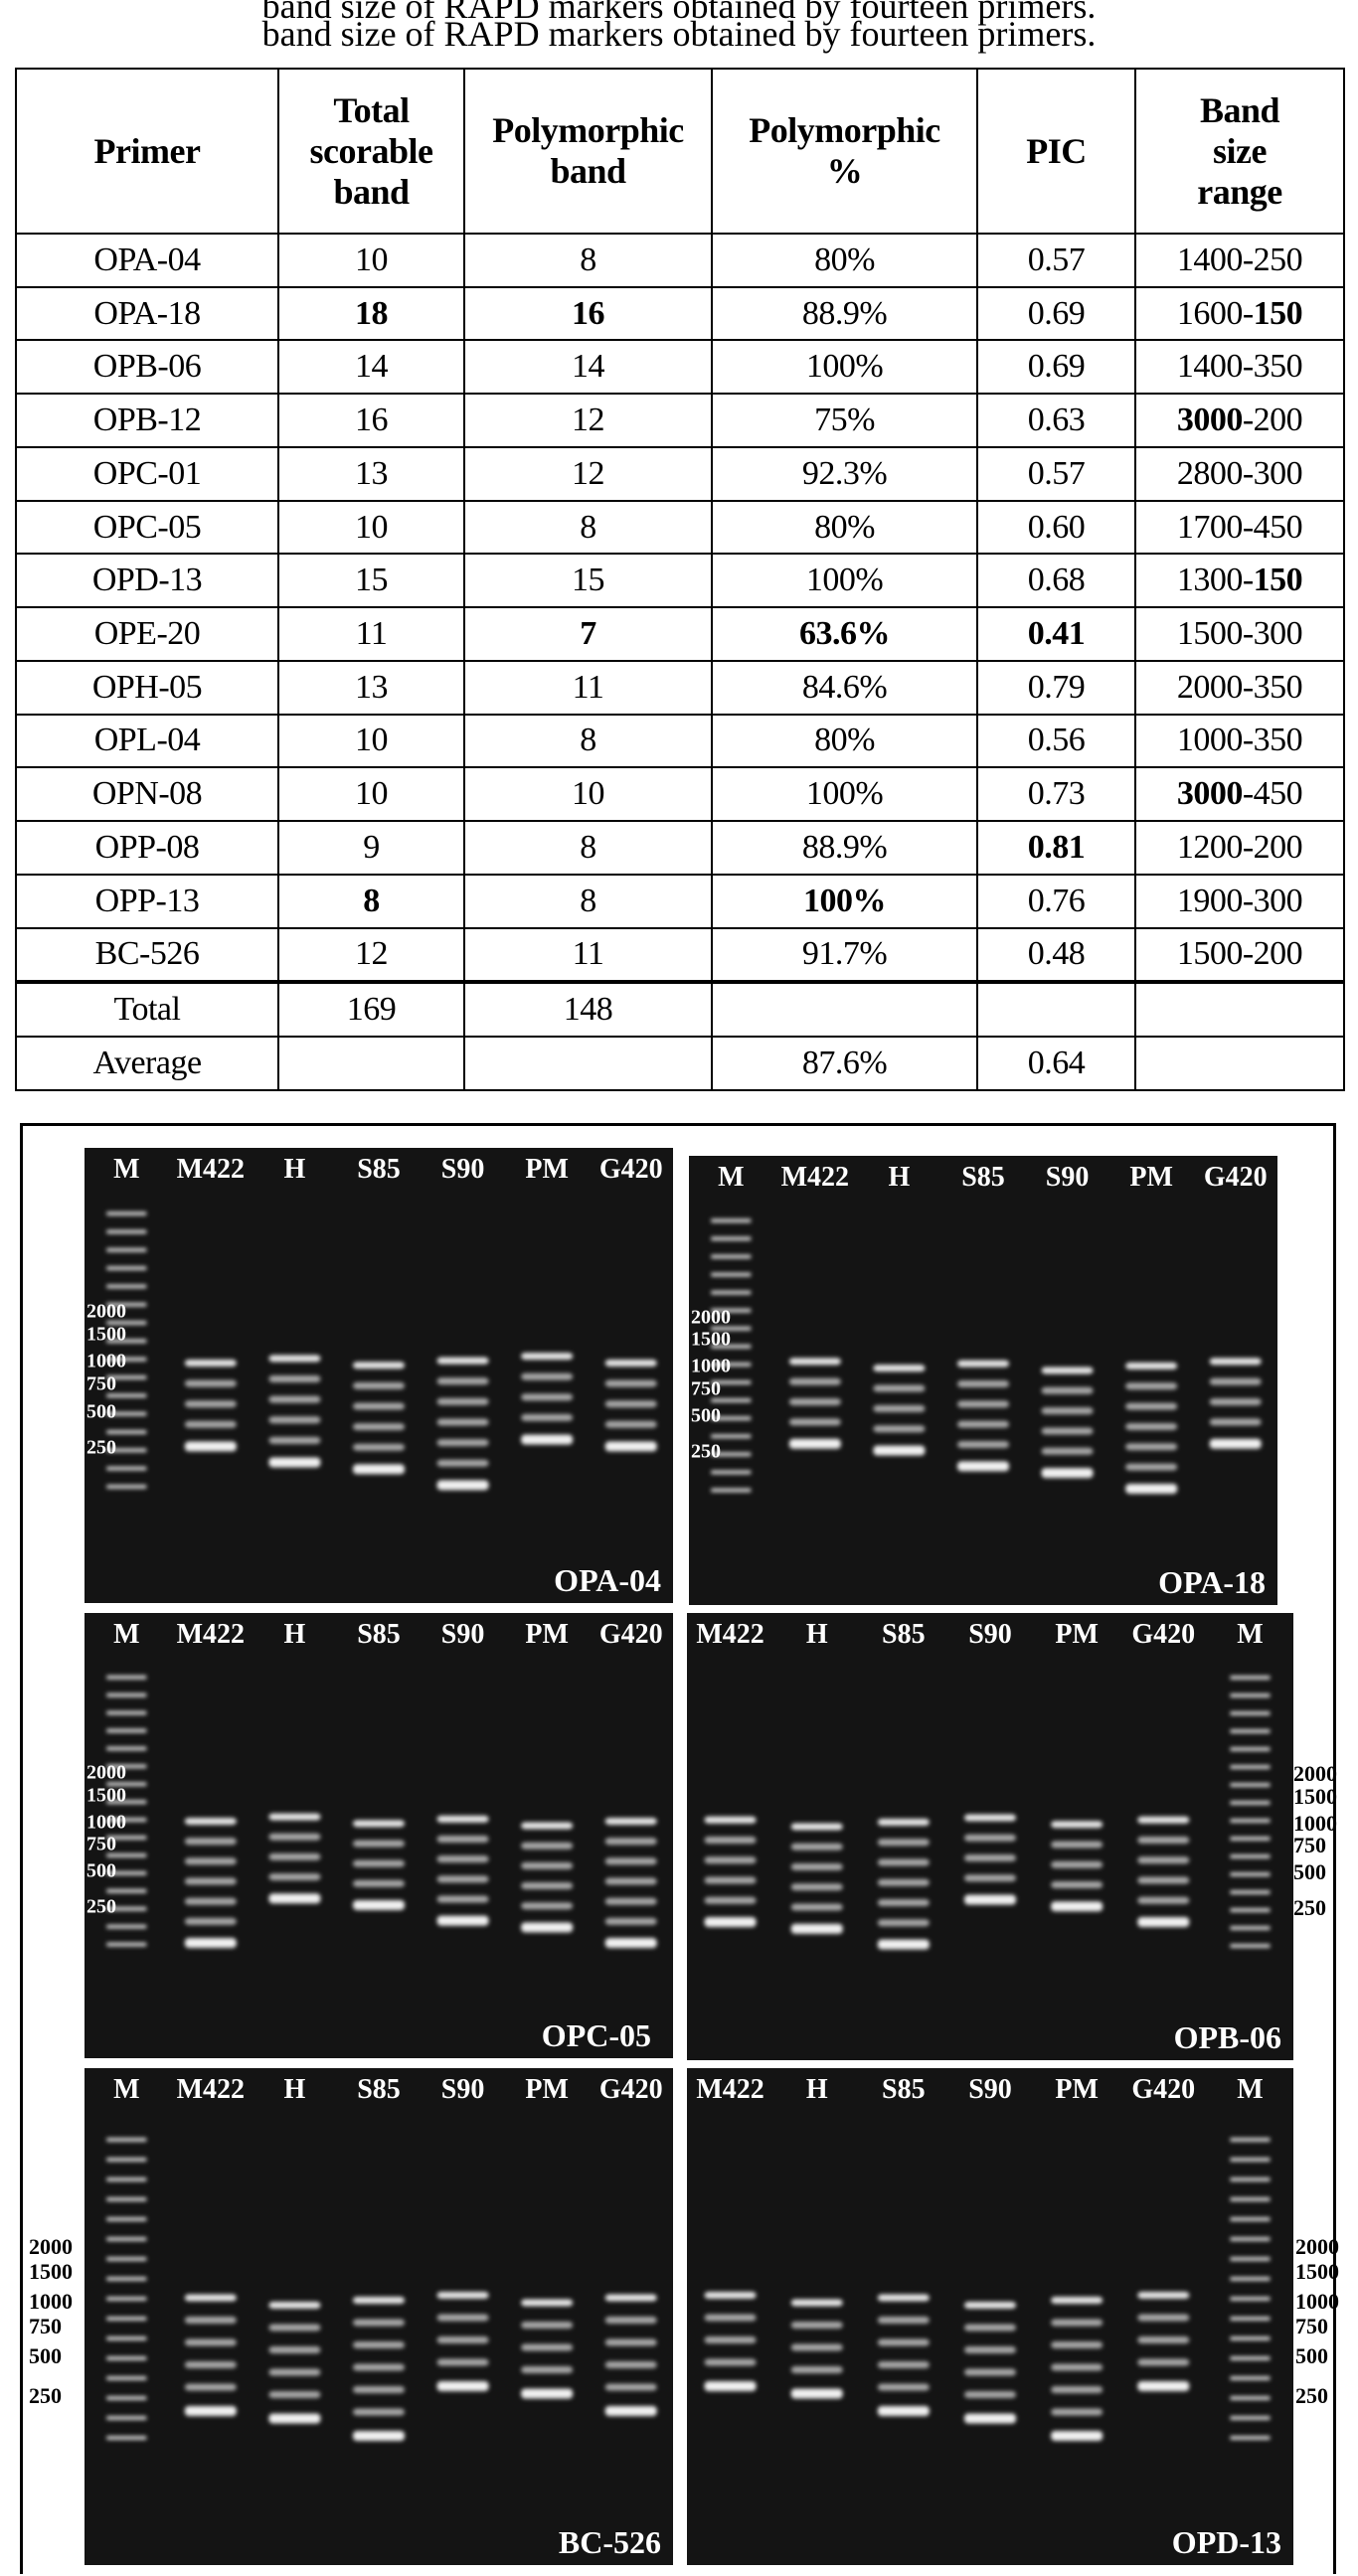 This screenshot has height=2576, width=1358. I want to click on header-total-scorable-band: Total scorable band, so click(371, 151).